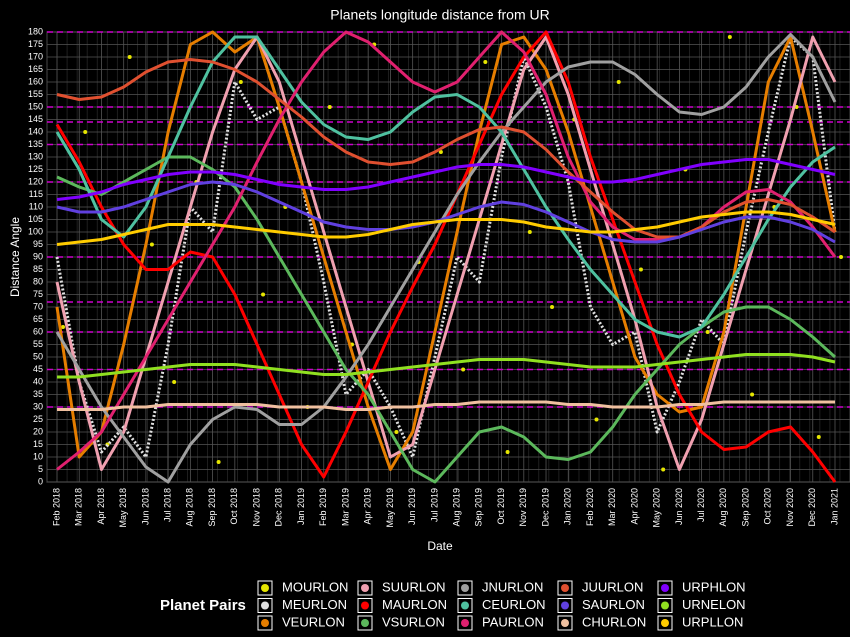  What do you see at coordinates (545, 507) in the screenshot?
I see `x-tick-label: Dec 2019` at bounding box center [545, 507].